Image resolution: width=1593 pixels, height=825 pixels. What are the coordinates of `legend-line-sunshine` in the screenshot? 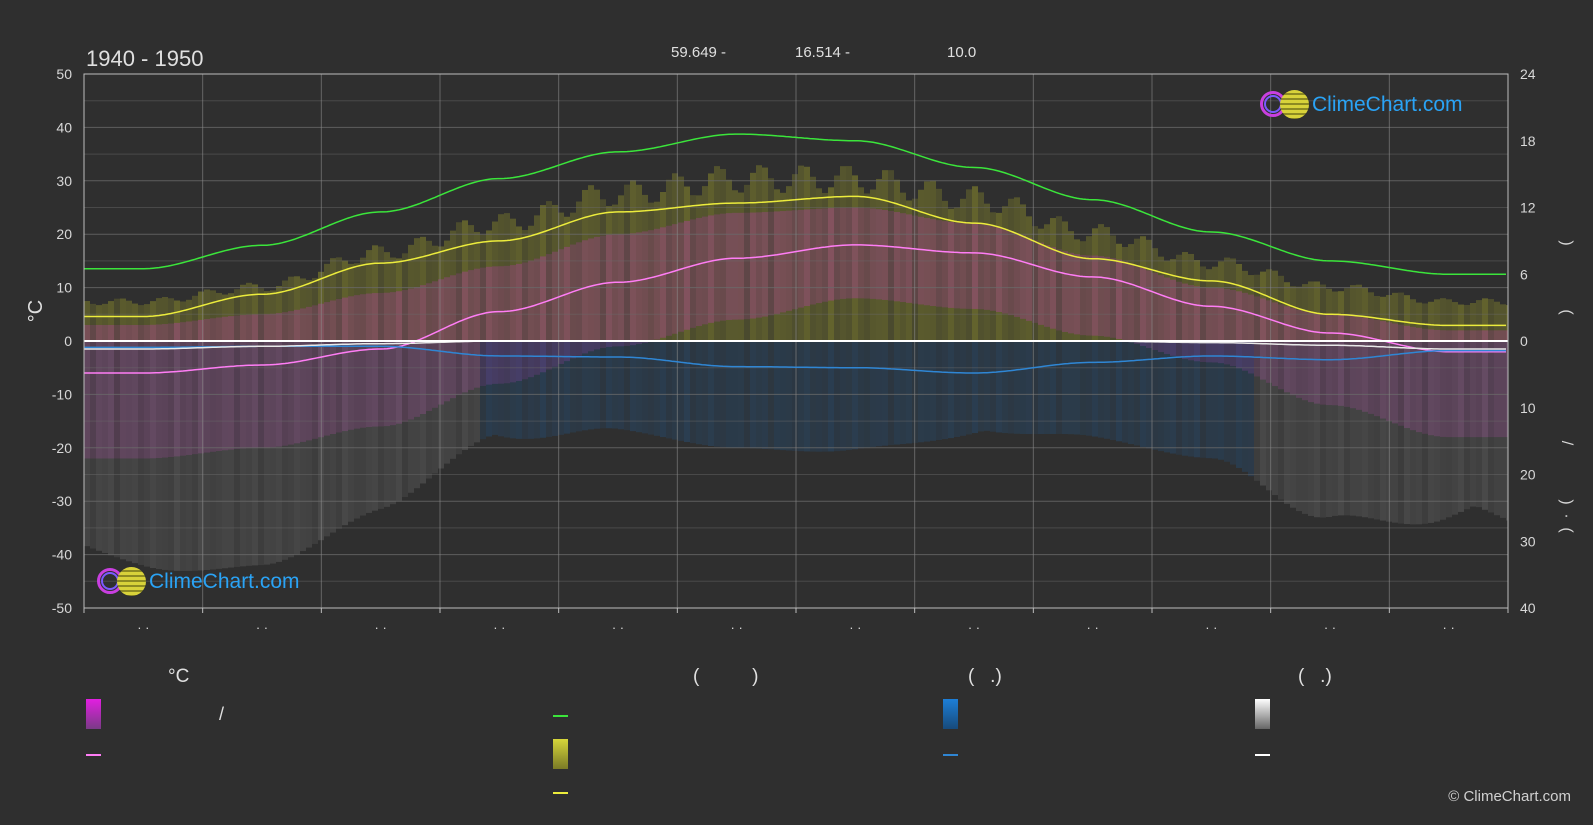 It's located at (560, 793).